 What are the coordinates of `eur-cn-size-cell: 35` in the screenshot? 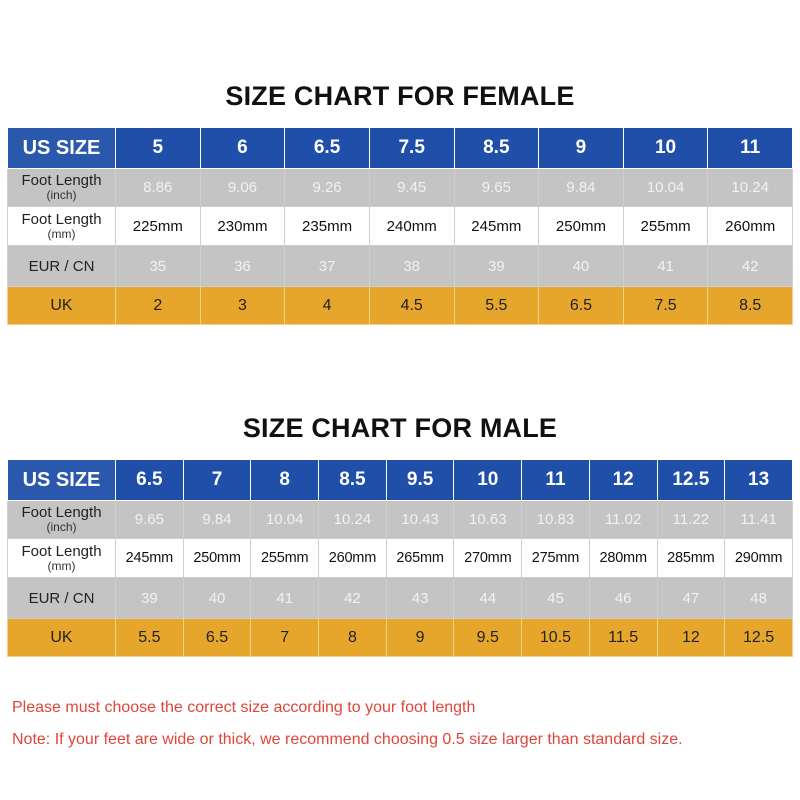 It's located at (158, 266).